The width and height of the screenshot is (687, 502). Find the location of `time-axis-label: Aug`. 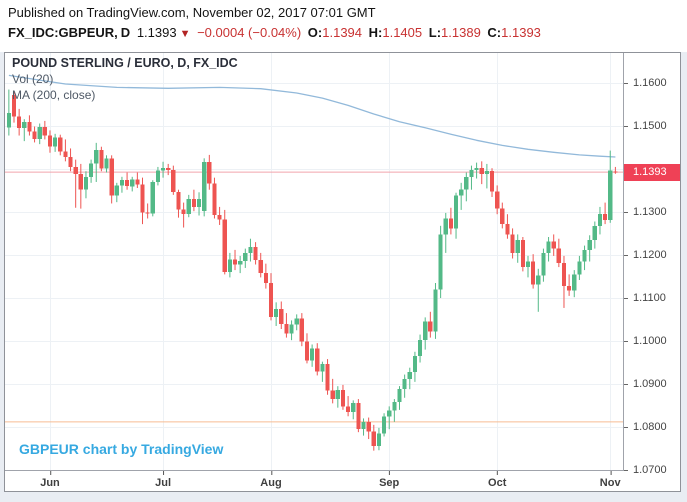

time-axis-label: Aug is located at coordinates (271, 480).